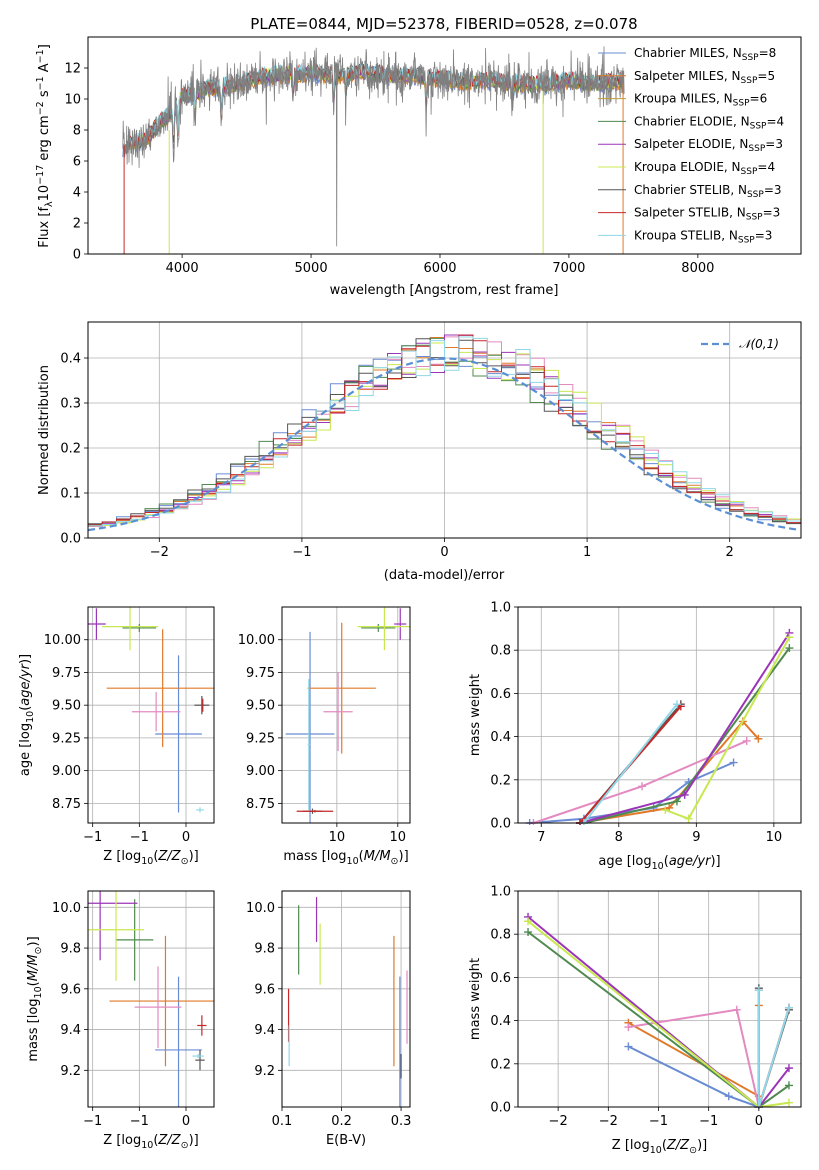 Image resolution: width=819 pixels, height=1170 pixels. I want to click on y-axis-label: mass weight, so click(475, 715).